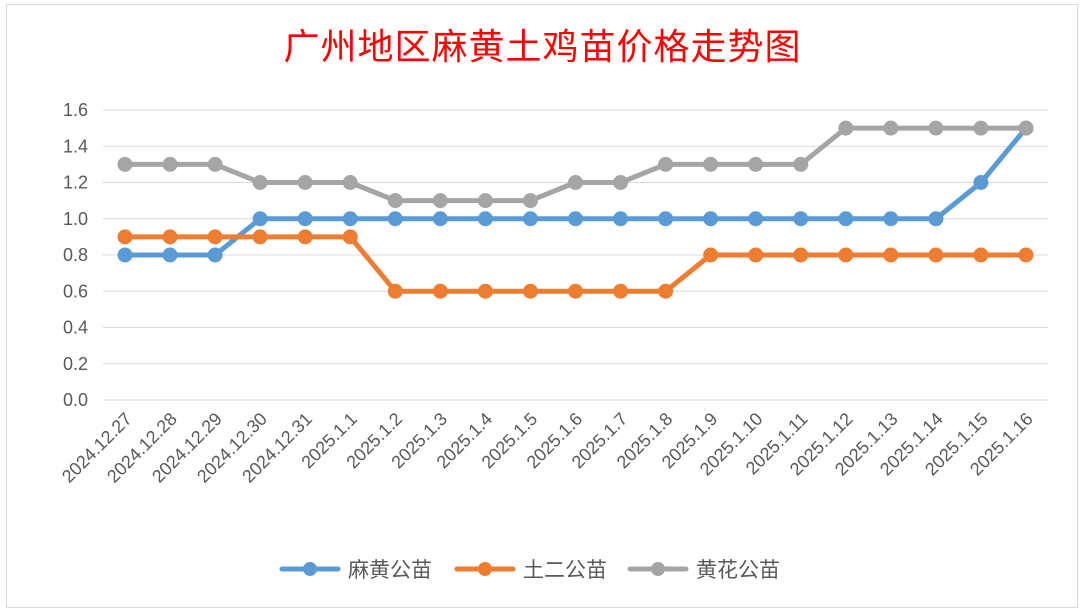 This screenshot has height=615, width=1085. What do you see at coordinates (75, 183) in the screenshot?
I see `y-tick-label: 1.2` at bounding box center [75, 183].